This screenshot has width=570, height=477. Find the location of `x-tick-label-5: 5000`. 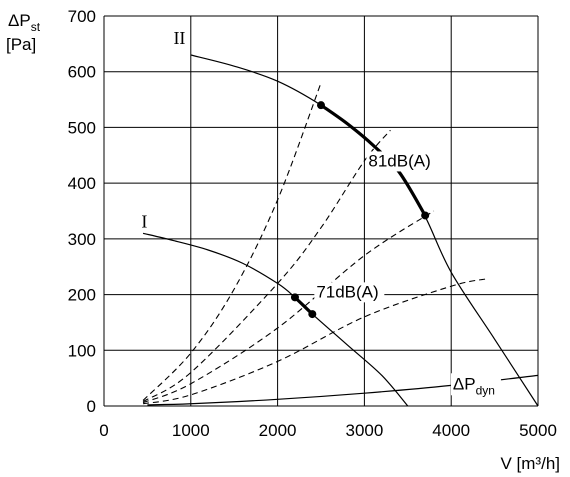

x-tick-label-5: 5000 is located at coordinates (538, 430).